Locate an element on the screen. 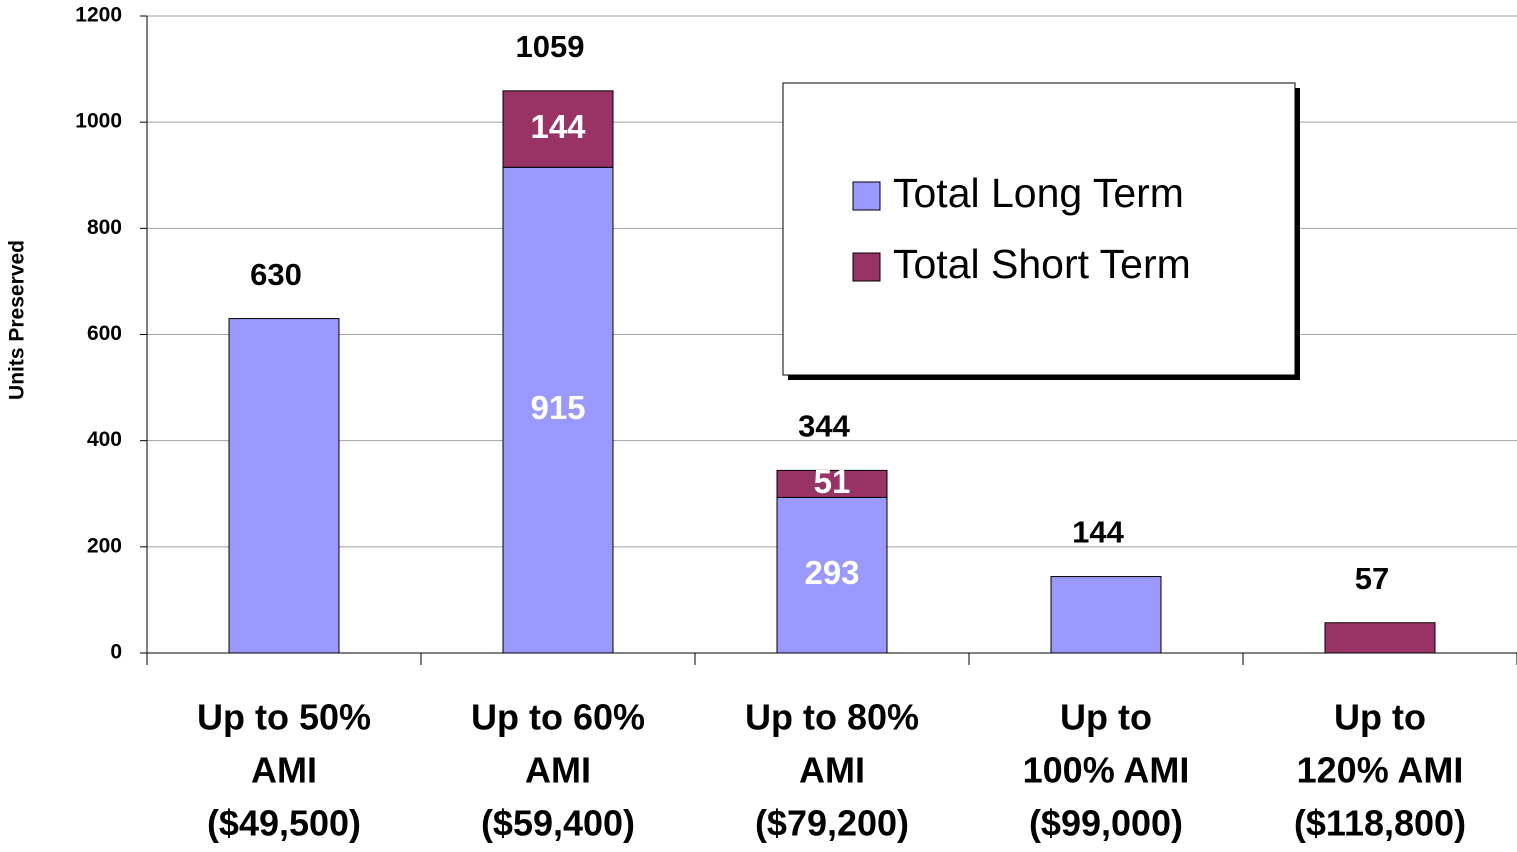 The image size is (1517, 852). x-tick-label: ($99,000) is located at coordinates (1106, 823).